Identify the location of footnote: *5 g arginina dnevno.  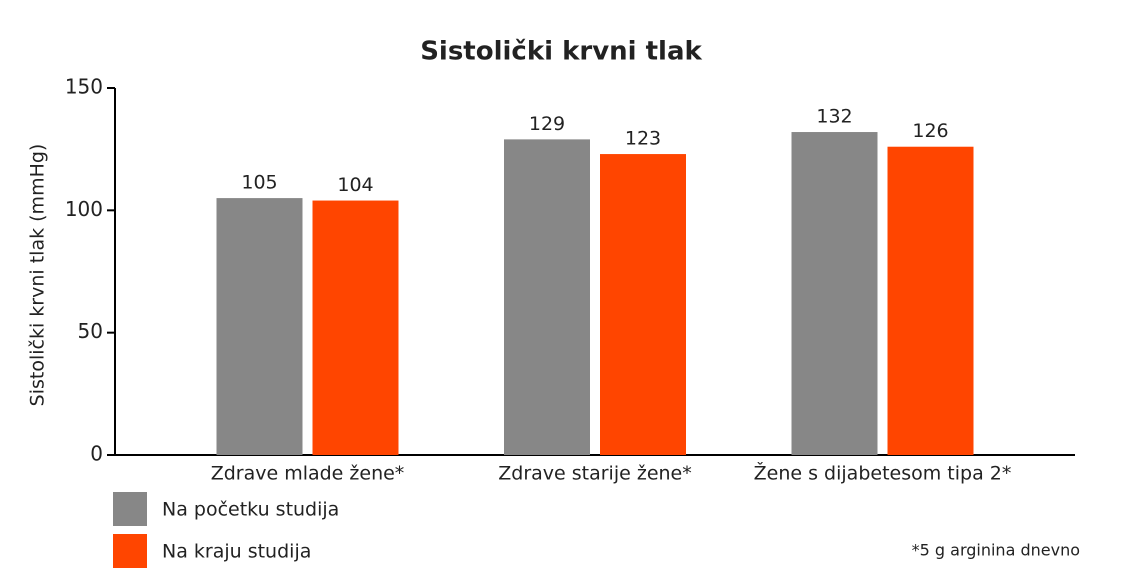
(996, 550).